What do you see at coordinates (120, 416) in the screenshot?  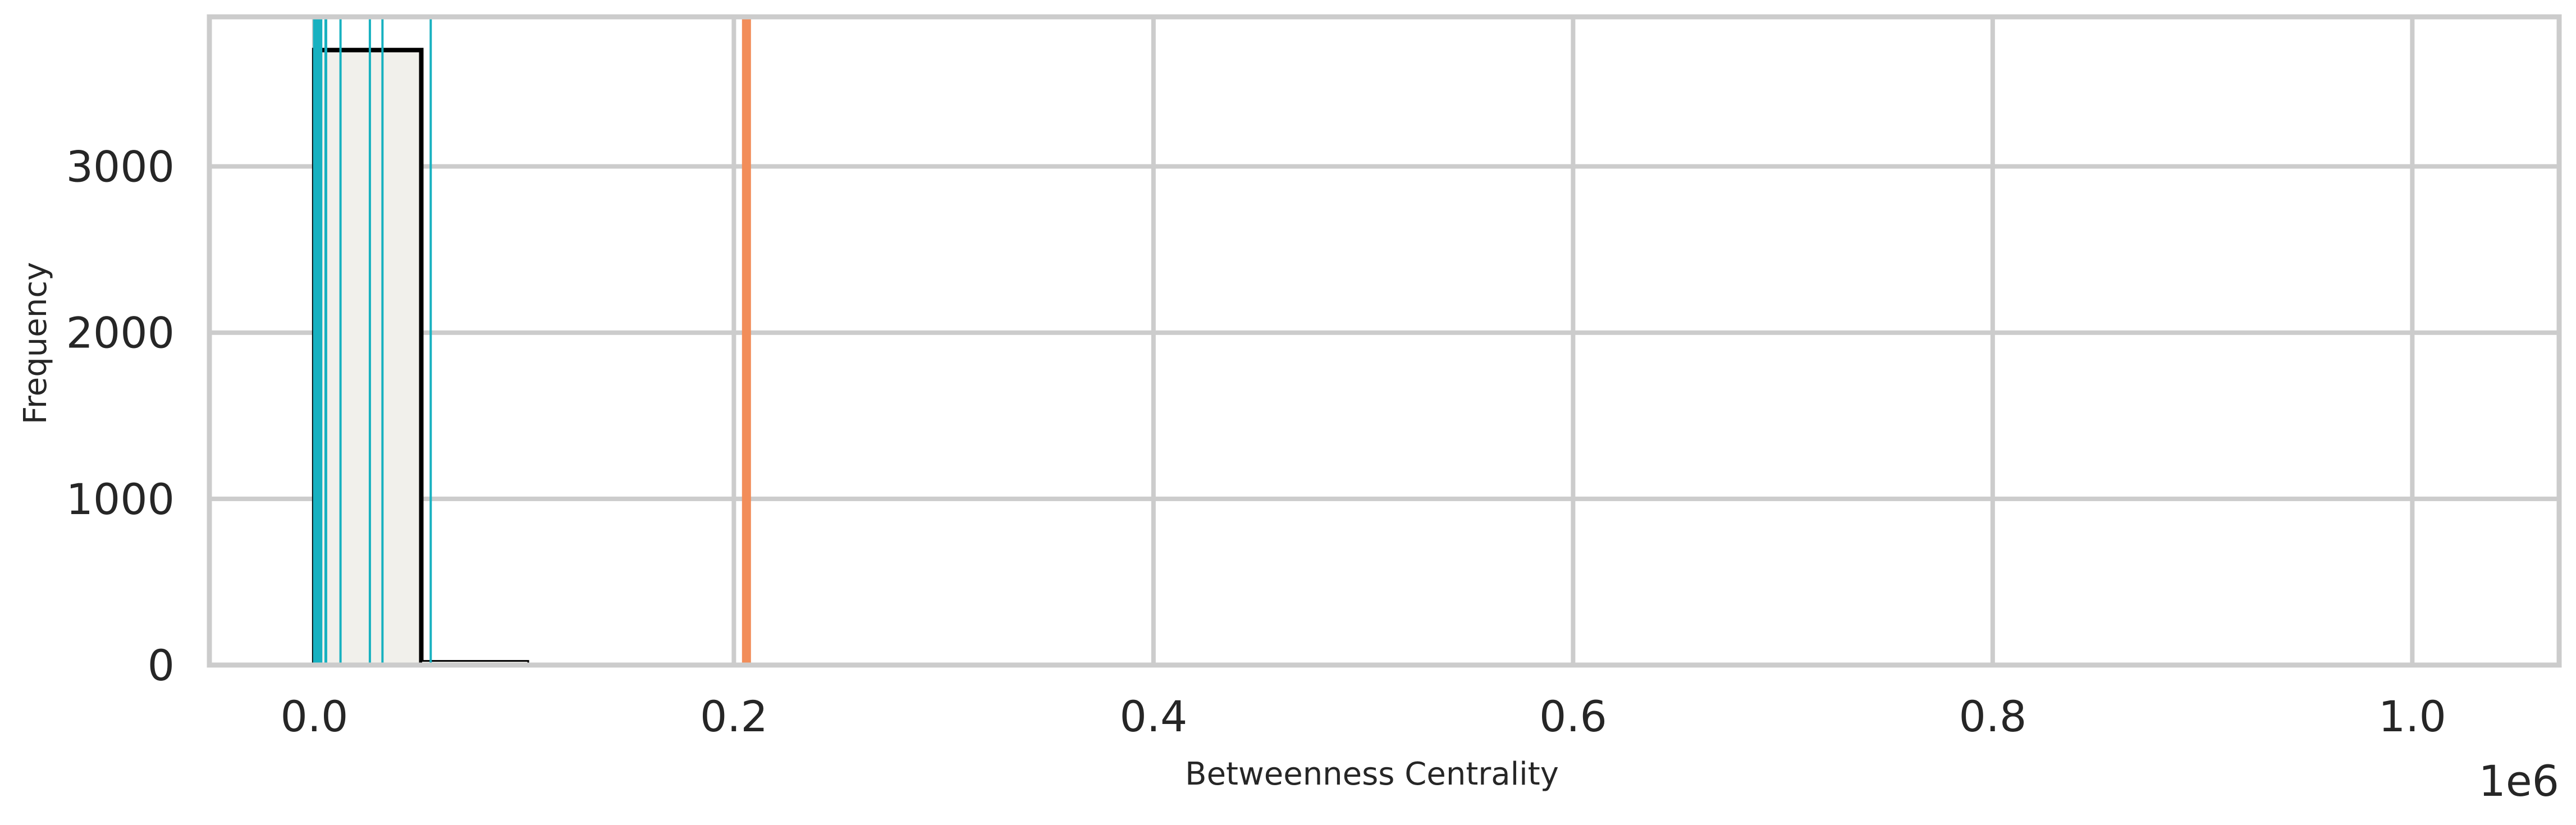 I see `y-tick-labels: 0 1000 2000 3000` at bounding box center [120, 416].